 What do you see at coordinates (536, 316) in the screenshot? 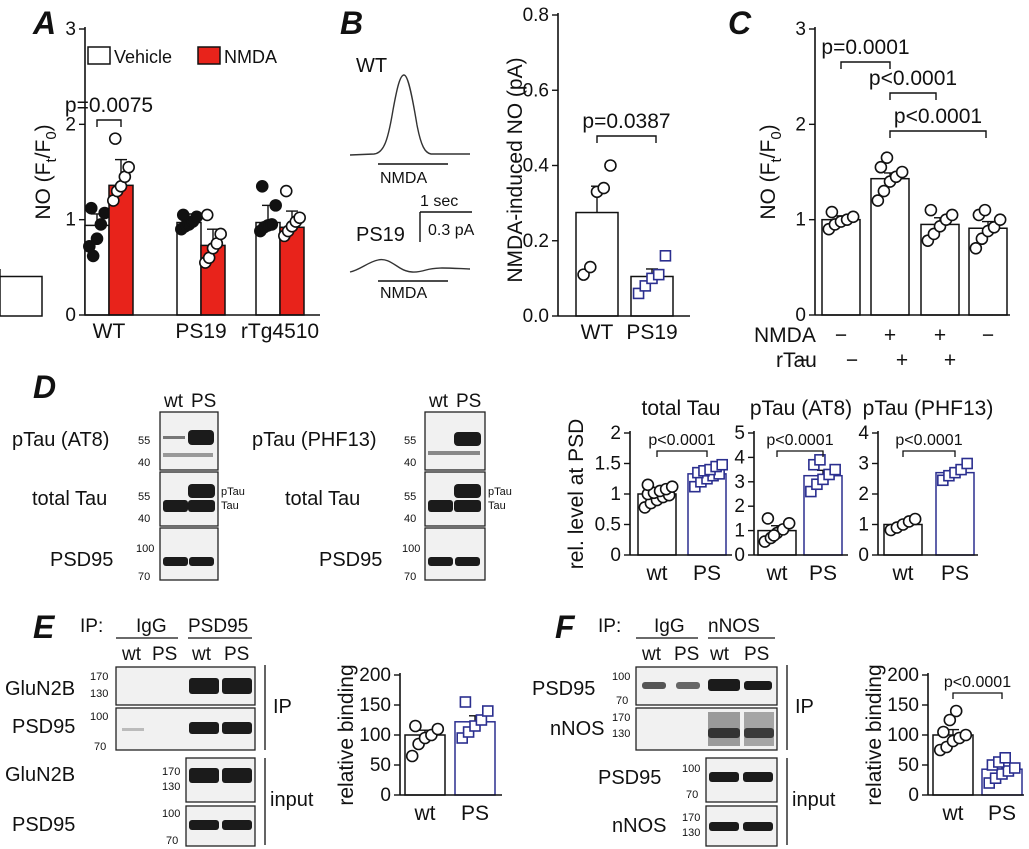
I see `y-tick-label: 0.0` at bounding box center [536, 316].